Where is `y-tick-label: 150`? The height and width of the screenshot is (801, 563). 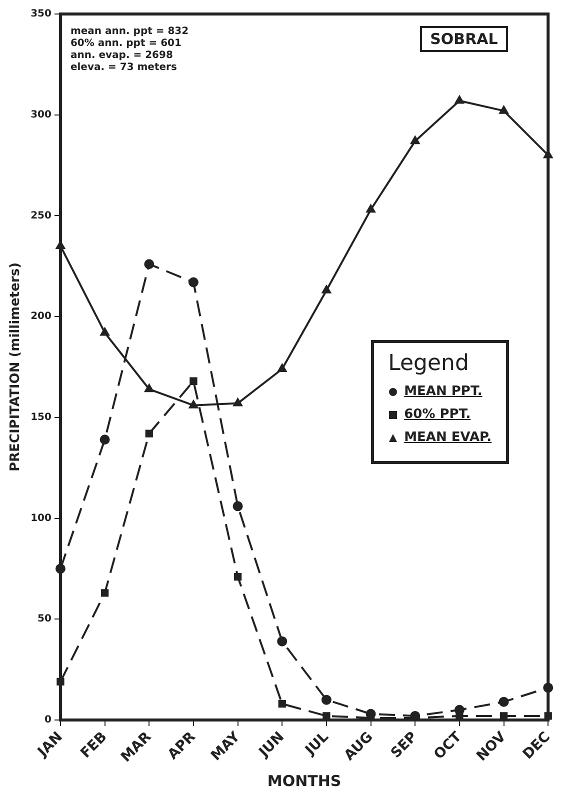 y-tick-label: 150 is located at coordinates (41, 418).